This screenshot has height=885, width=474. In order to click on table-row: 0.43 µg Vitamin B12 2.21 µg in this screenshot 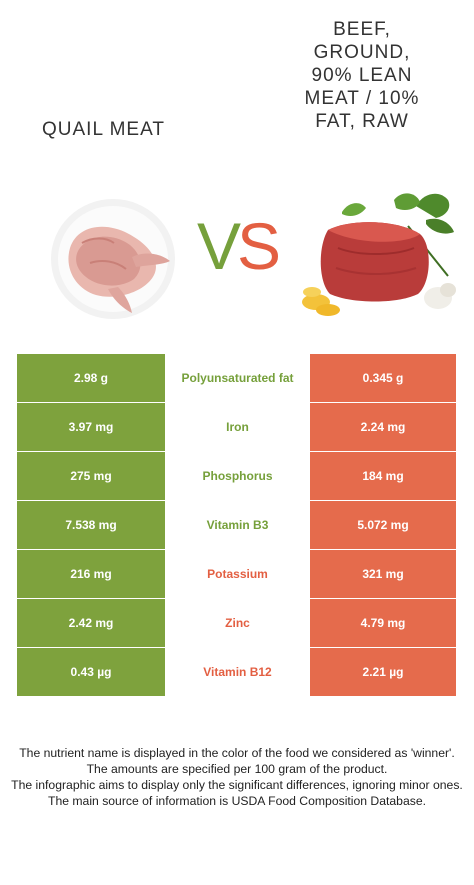, I will do `click(236, 672)`.